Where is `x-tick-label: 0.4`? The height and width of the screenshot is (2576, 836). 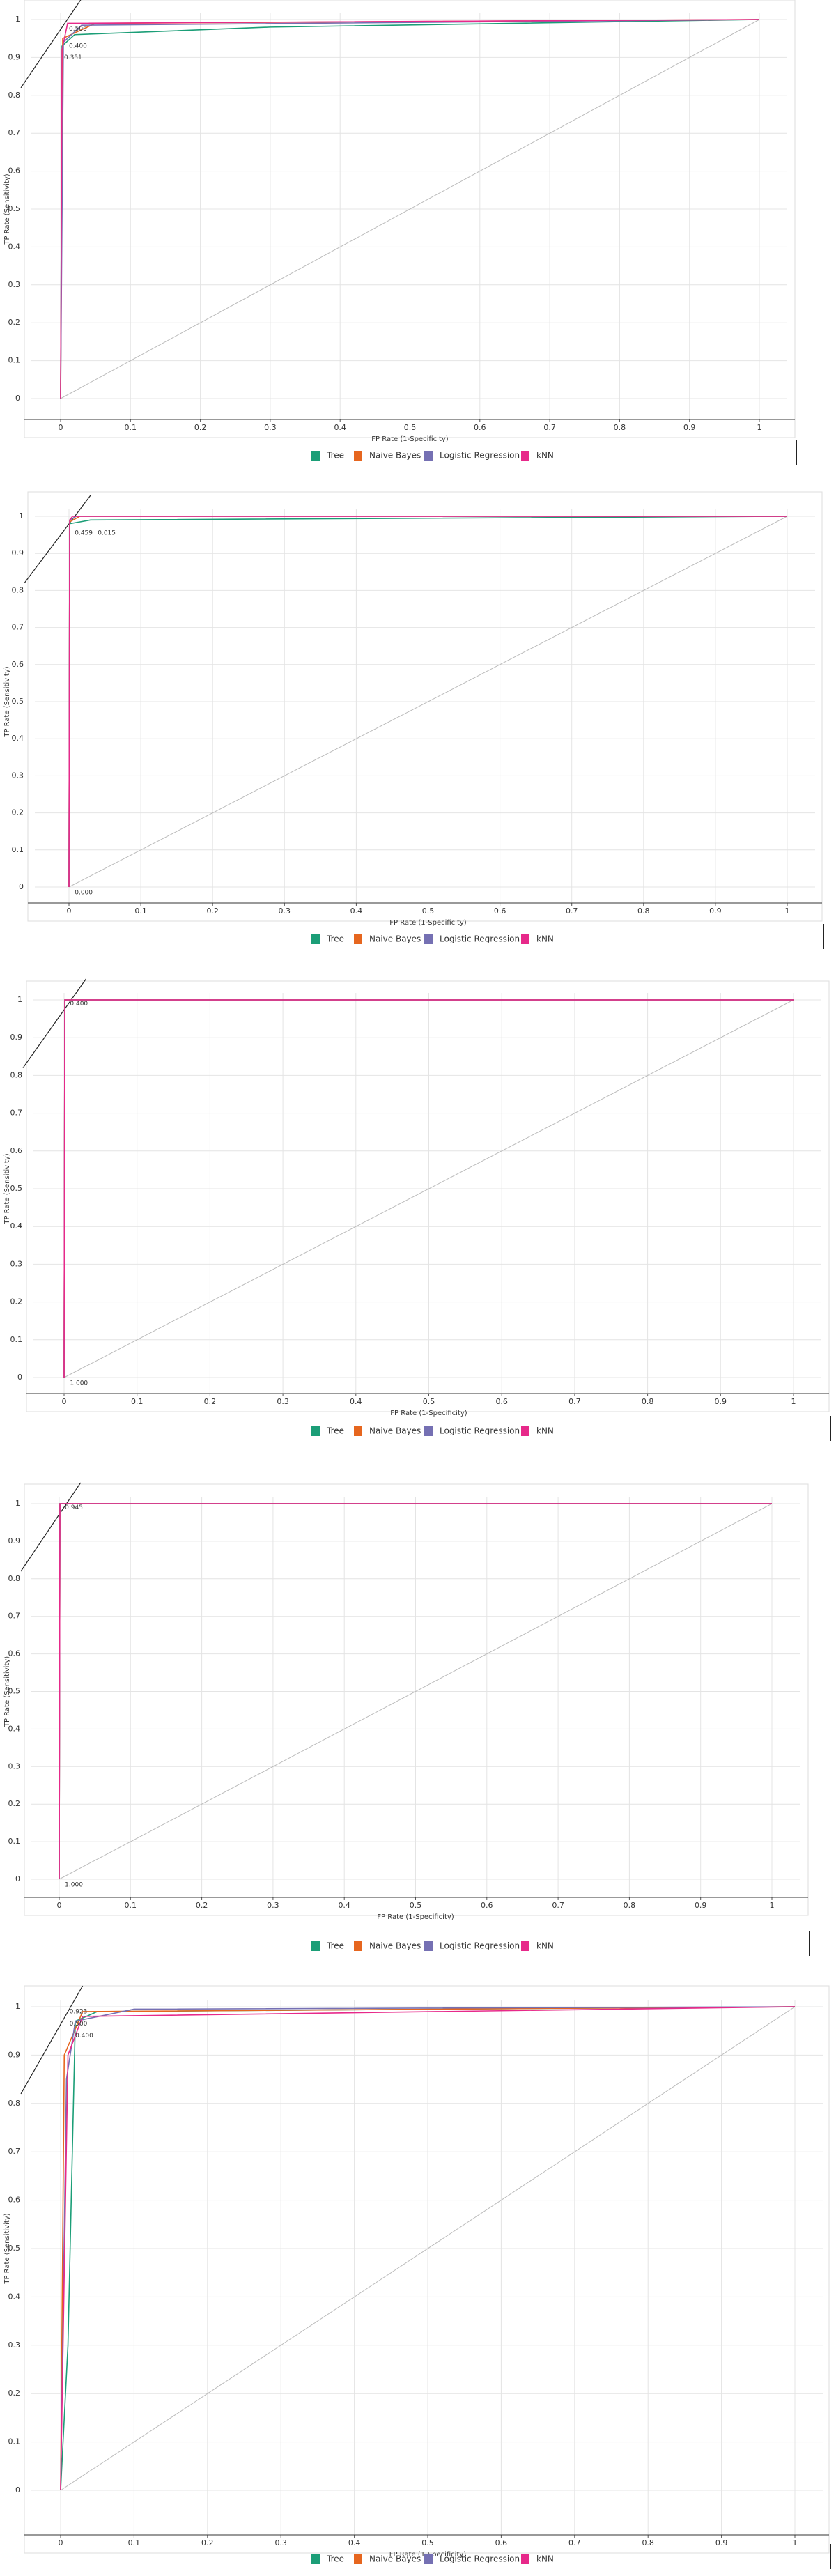
x-tick-label: 0.4 is located at coordinates (344, 1905).